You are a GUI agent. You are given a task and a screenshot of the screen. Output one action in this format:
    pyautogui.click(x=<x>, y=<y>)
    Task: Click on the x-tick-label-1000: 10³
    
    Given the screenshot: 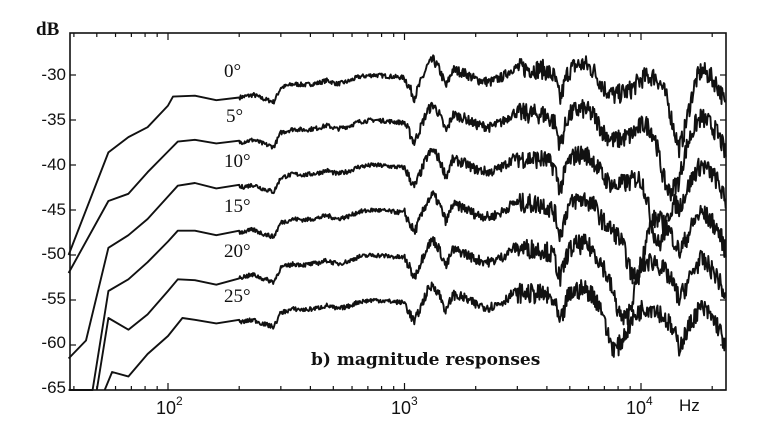 What is the action you would take?
    pyautogui.click(x=404, y=406)
    